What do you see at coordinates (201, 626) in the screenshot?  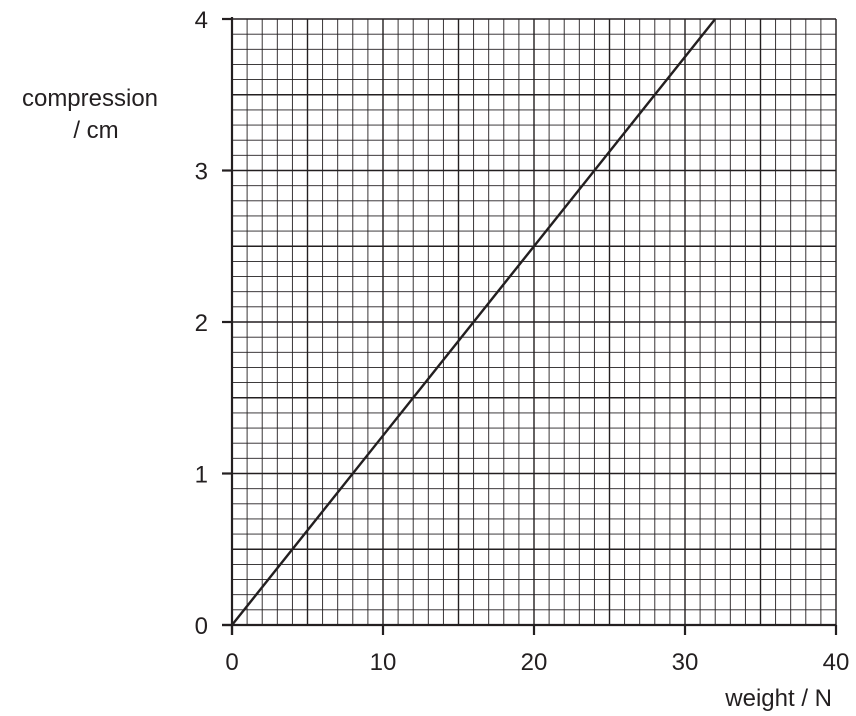 I see `y-tick-label: 0` at bounding box center [201, 626].